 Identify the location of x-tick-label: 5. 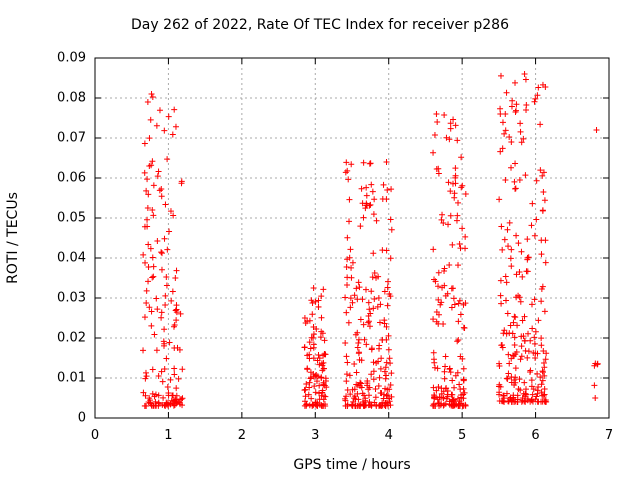
(462, 435).